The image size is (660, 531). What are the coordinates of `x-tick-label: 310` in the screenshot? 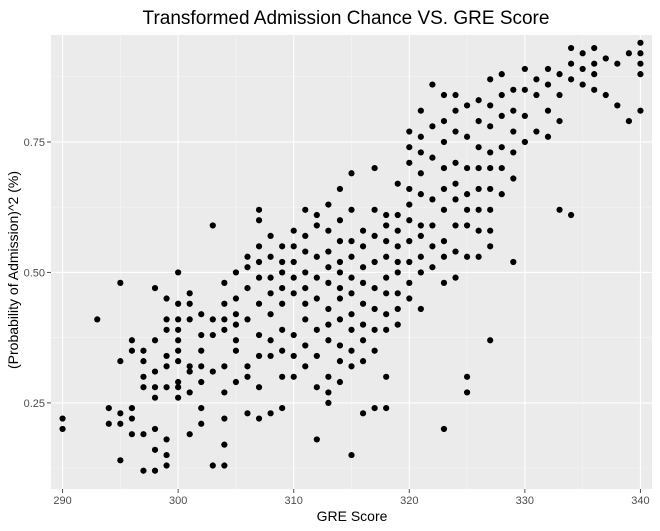 It's located at (294, 501).